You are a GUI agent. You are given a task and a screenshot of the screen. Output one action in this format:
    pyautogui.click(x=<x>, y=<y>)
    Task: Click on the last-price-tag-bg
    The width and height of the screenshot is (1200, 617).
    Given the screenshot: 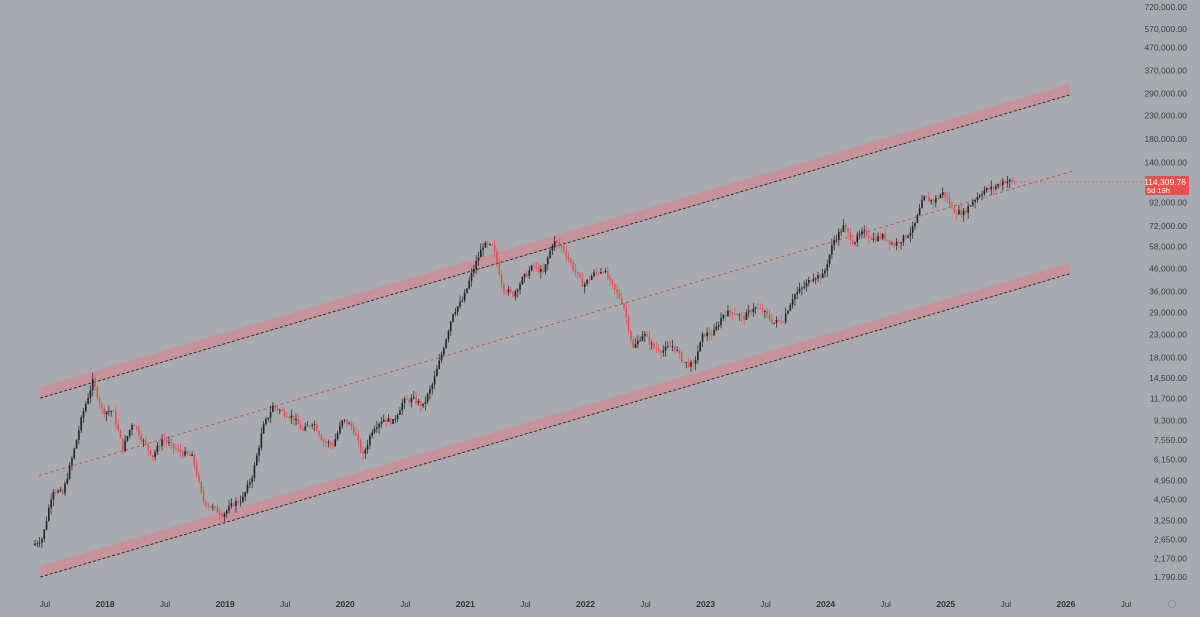 What is the action you would take?
    pyautogui.click(x=1167, y=185)
    